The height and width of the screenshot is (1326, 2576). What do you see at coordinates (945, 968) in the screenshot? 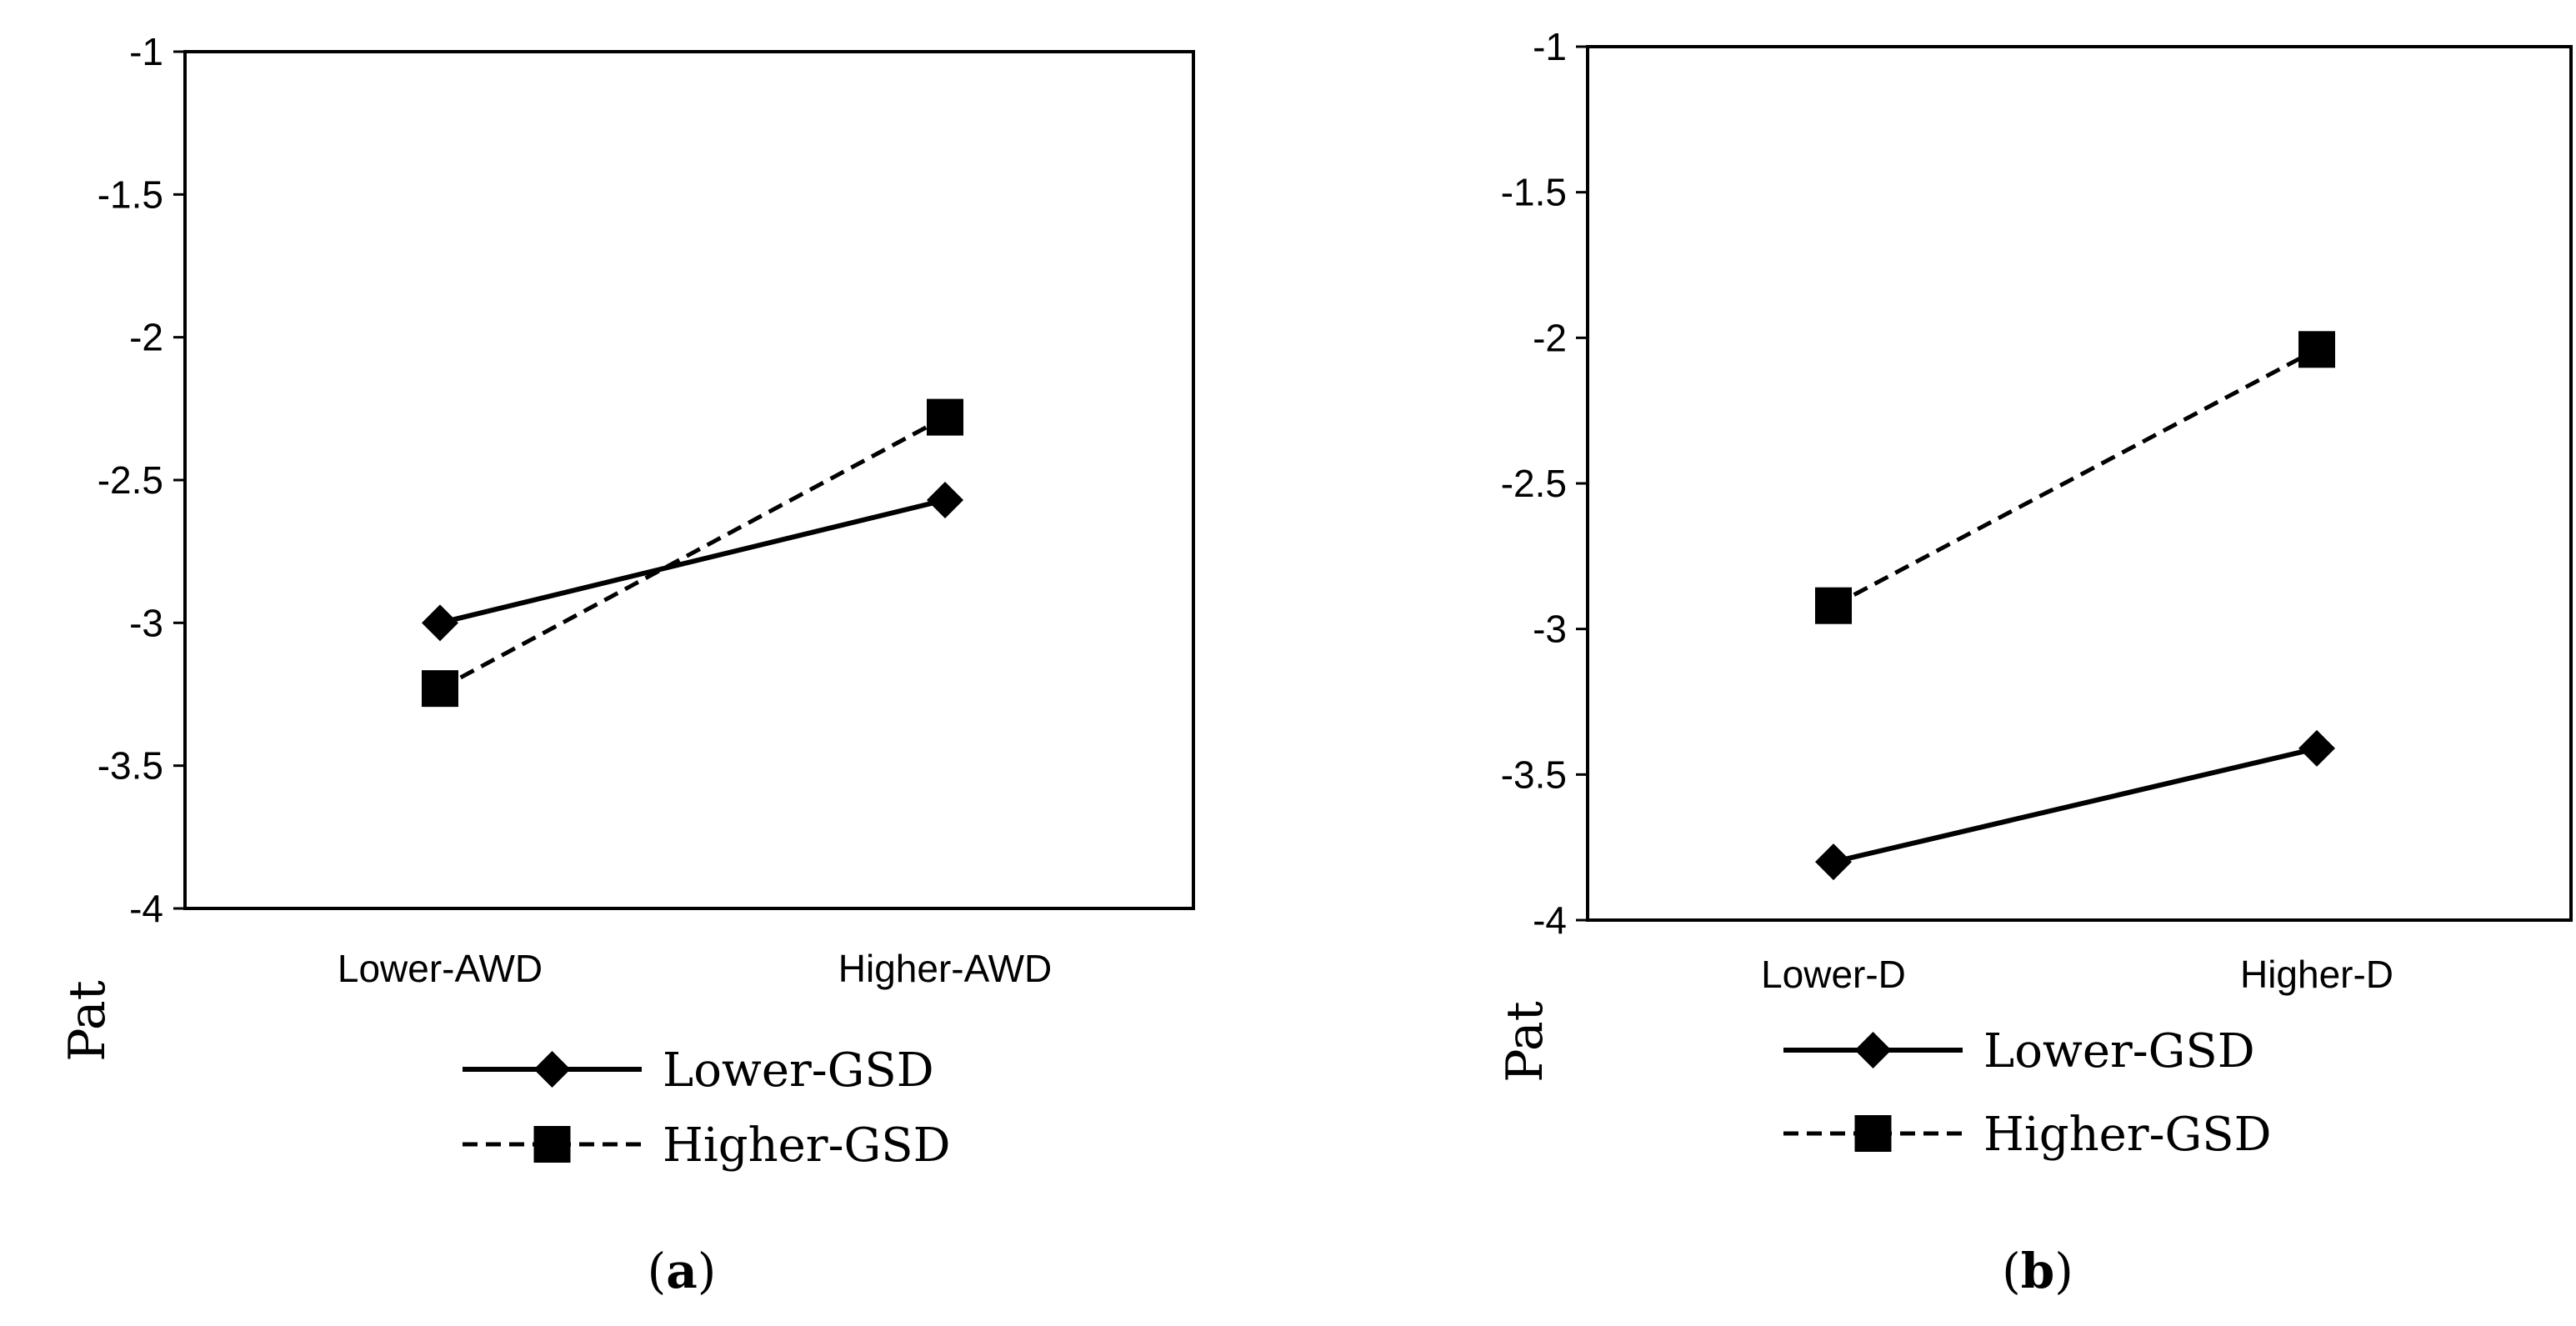
I see `x-category-label: Higher-AWD` at bounding box center [945, 968].